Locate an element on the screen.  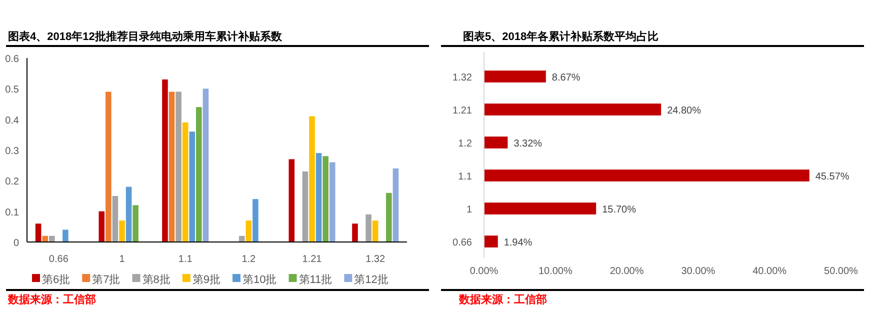
y-tick-label: 0 is located at coordinates (16, 243).